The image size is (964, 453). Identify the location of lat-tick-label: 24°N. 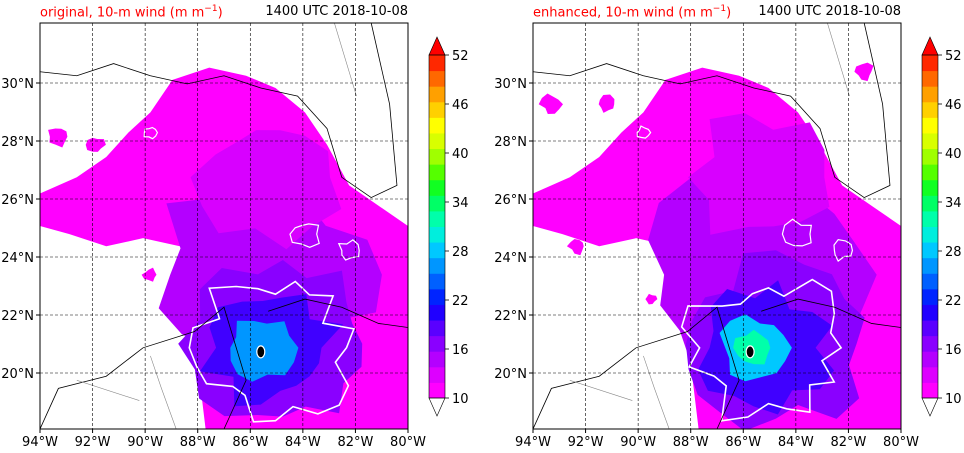
(17, 258).